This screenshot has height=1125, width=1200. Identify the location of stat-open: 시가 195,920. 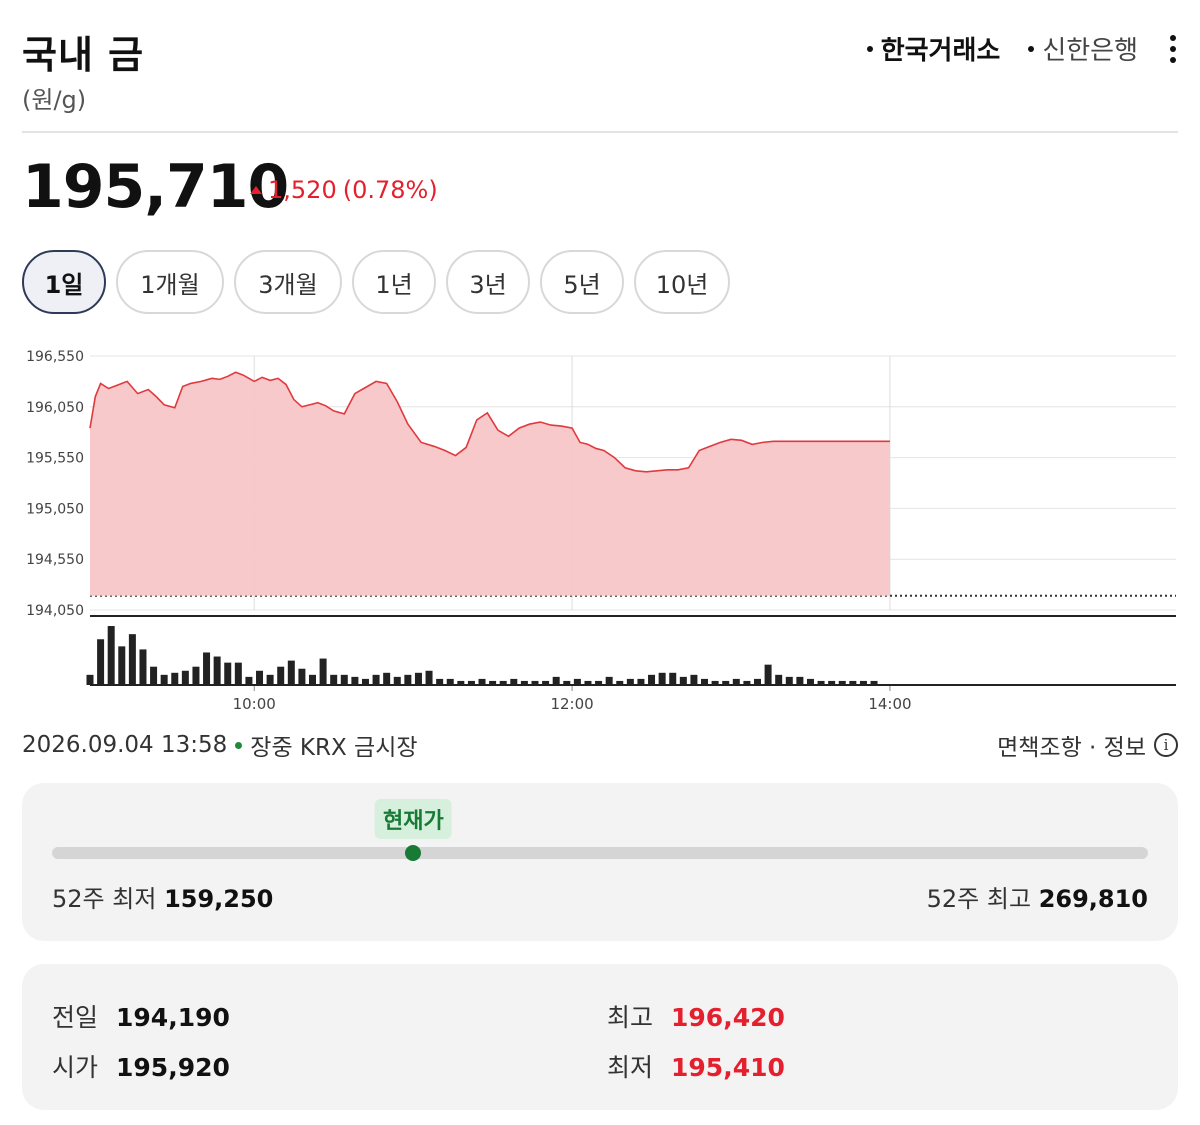
(141, 1066).